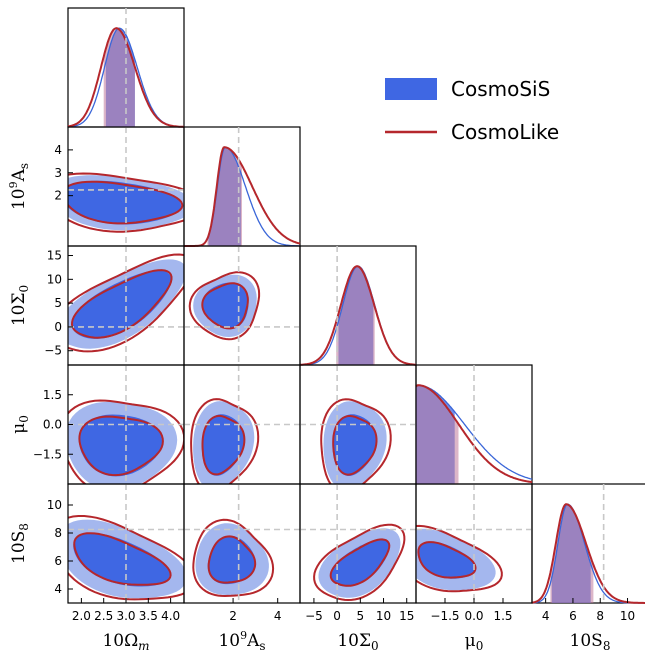 The width and height of the screenshot is (645, 650). I want to click on x-tick-label: 0.0, so click(473, 616).